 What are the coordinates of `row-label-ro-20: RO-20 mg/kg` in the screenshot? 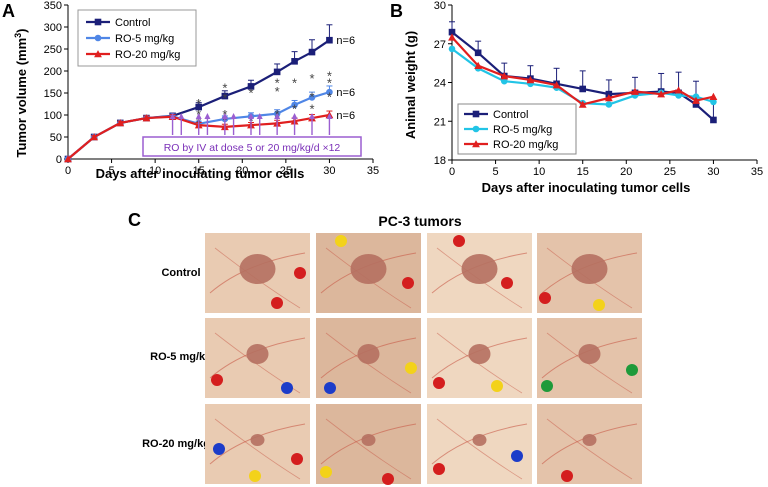 It's located at (176, 444).